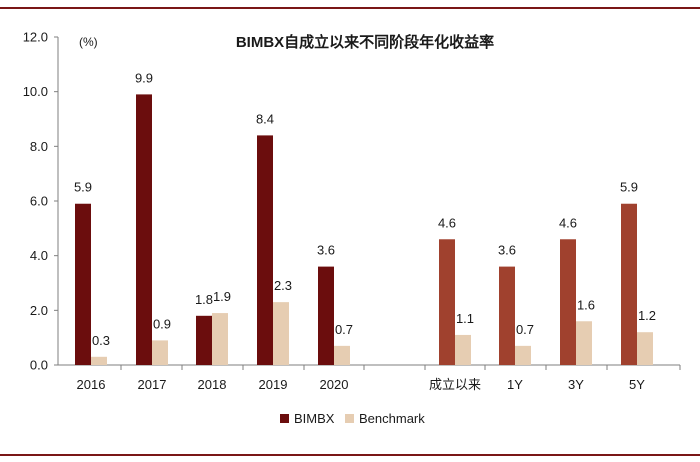 The height and width of the screenshot is (462, 700). What do you see at coordinates (88, 42) in the screenshot?
I see `y-unit-label: (%)` at bounding box center [88, 42].